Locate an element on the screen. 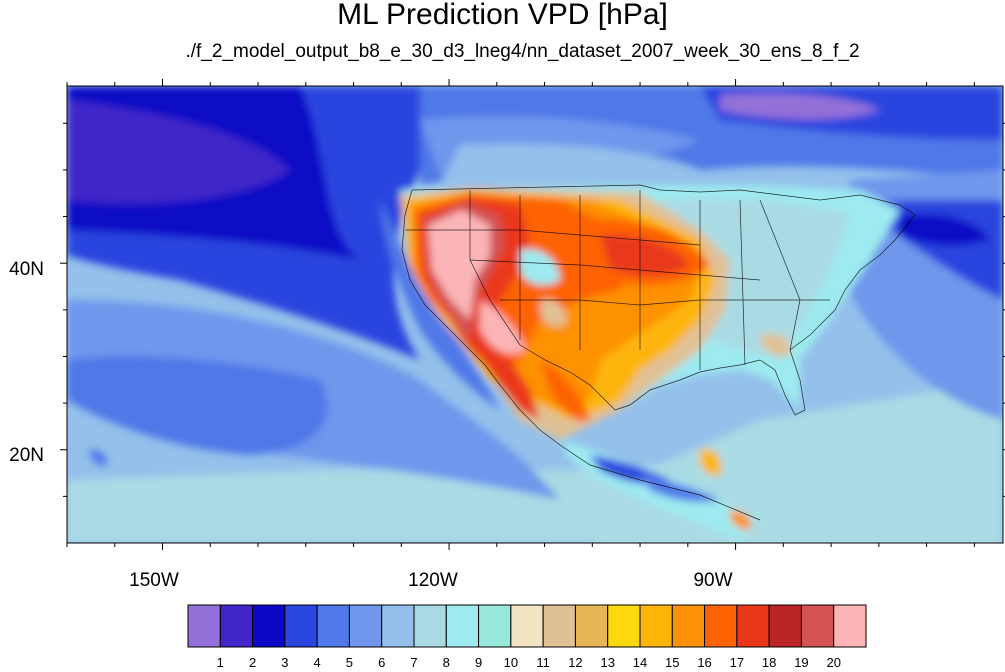  colorbar-tick-label: 15 is located at coordinates (672, 662).